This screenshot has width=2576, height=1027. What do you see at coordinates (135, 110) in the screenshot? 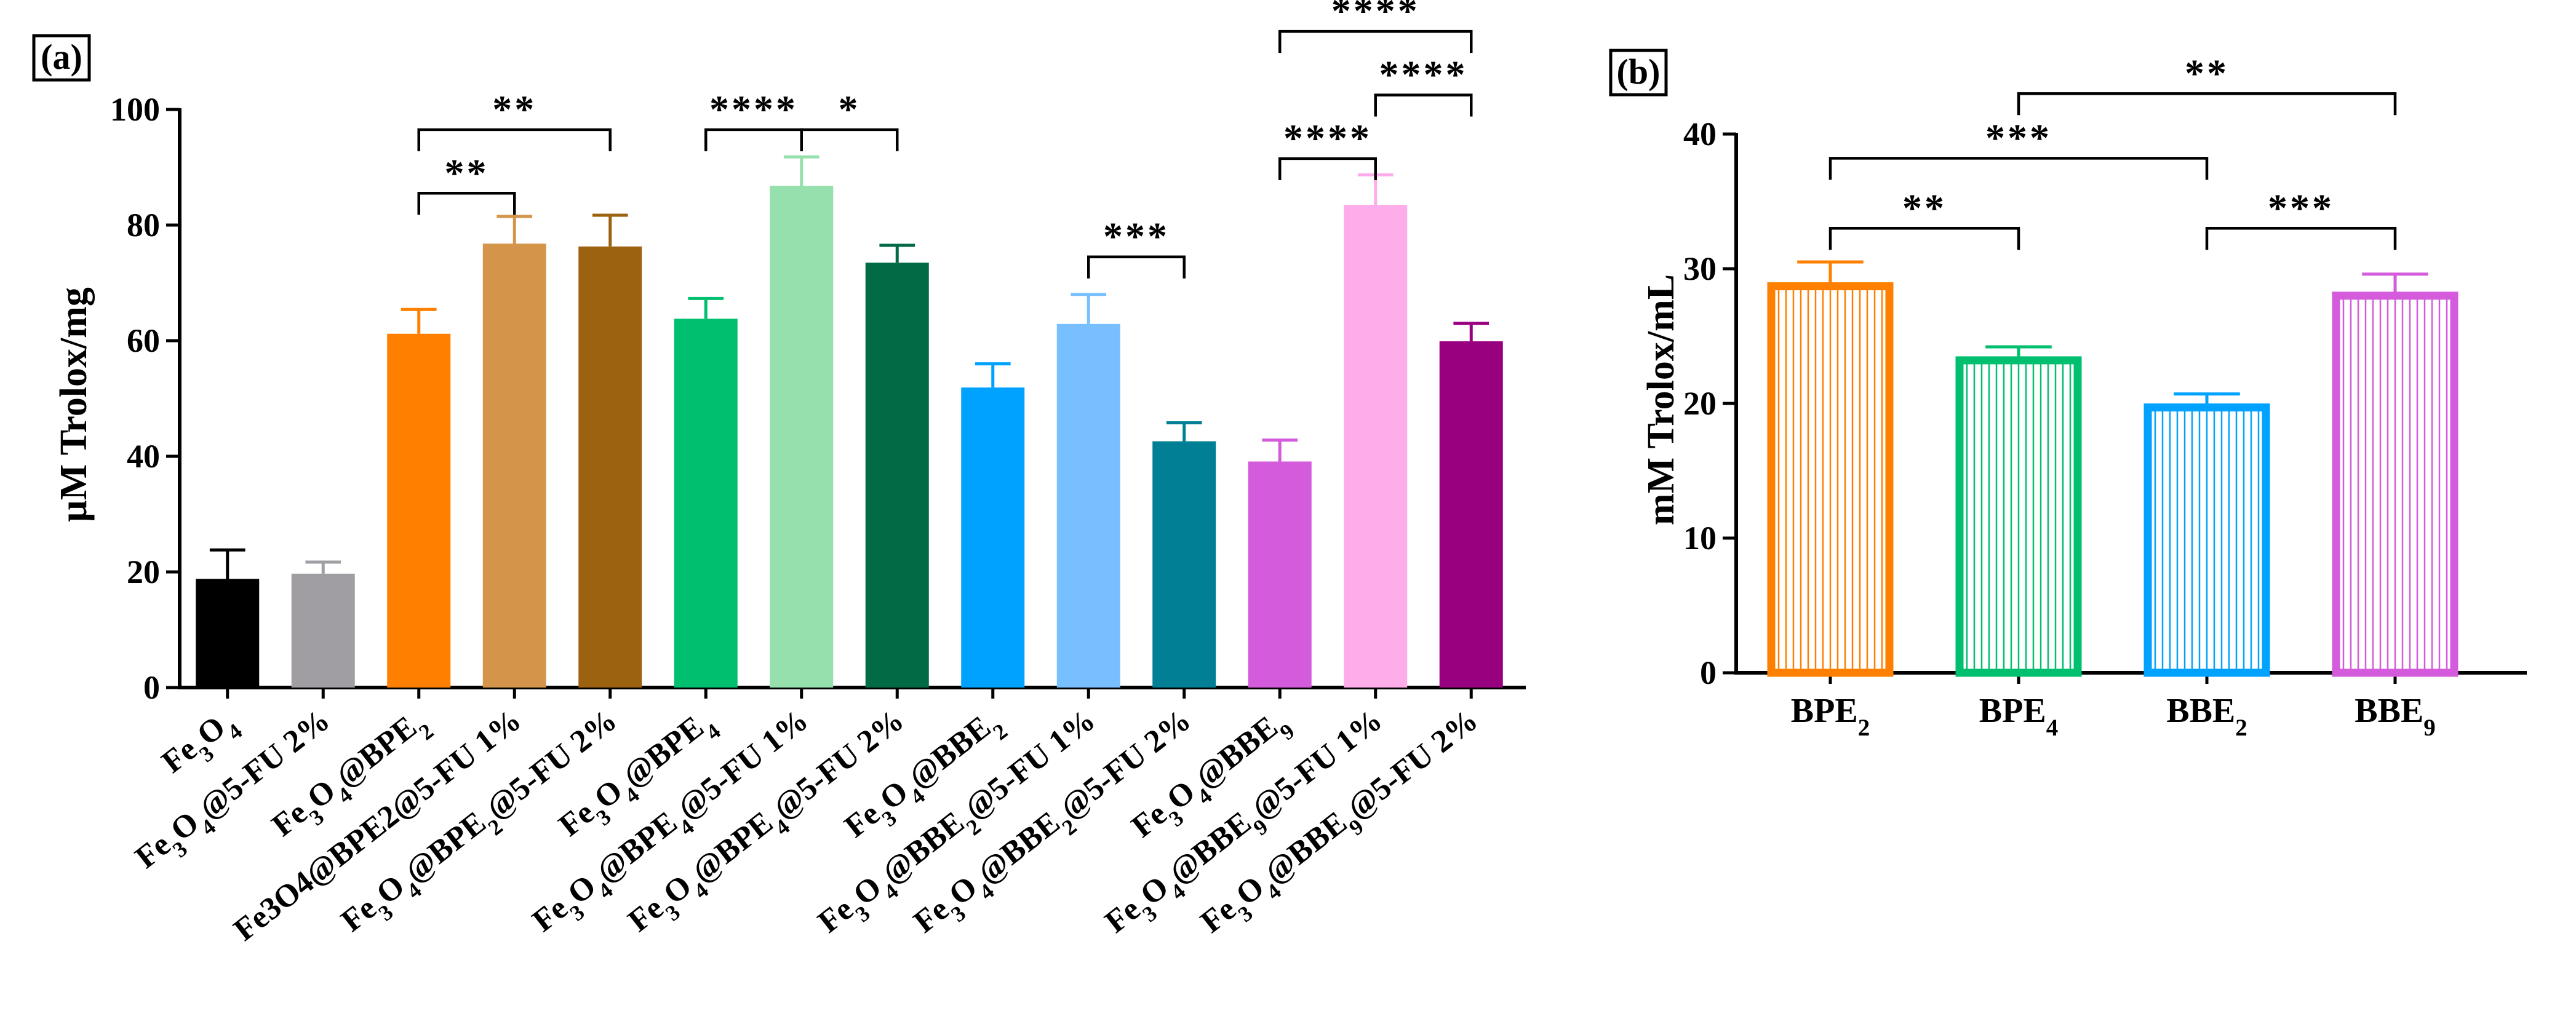
I see `y-tick-label: 100` at bounding box center [135, 110].